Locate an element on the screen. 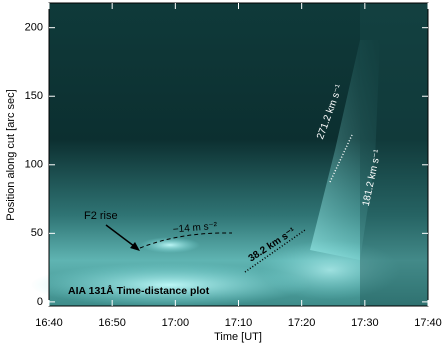 The width and height of the screenshot is (447, 346). x-tick-label: 17:10 is located at coordinates (239, 323).